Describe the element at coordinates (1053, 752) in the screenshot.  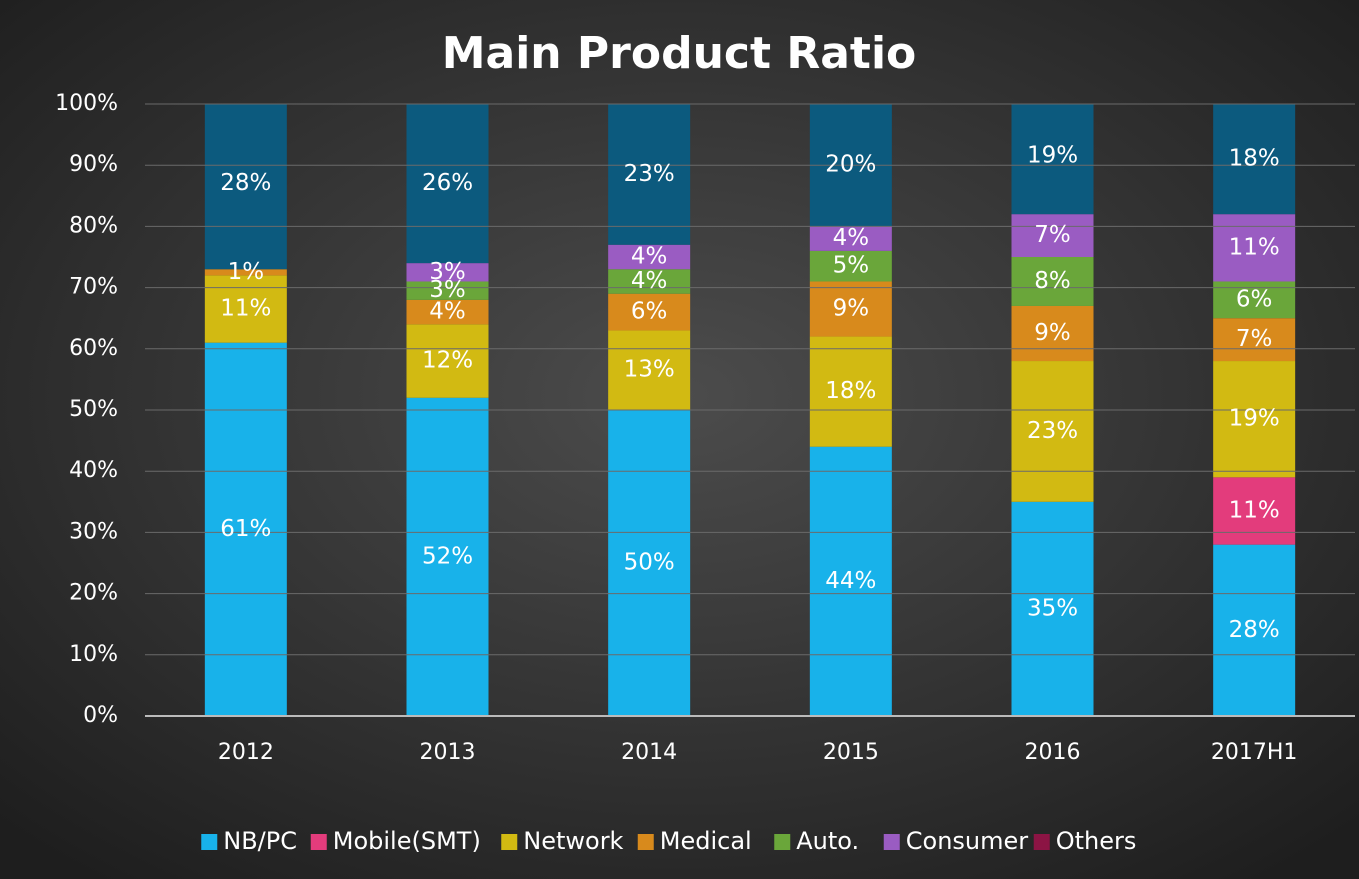
I see `x-tick-label: 2016` at that location.